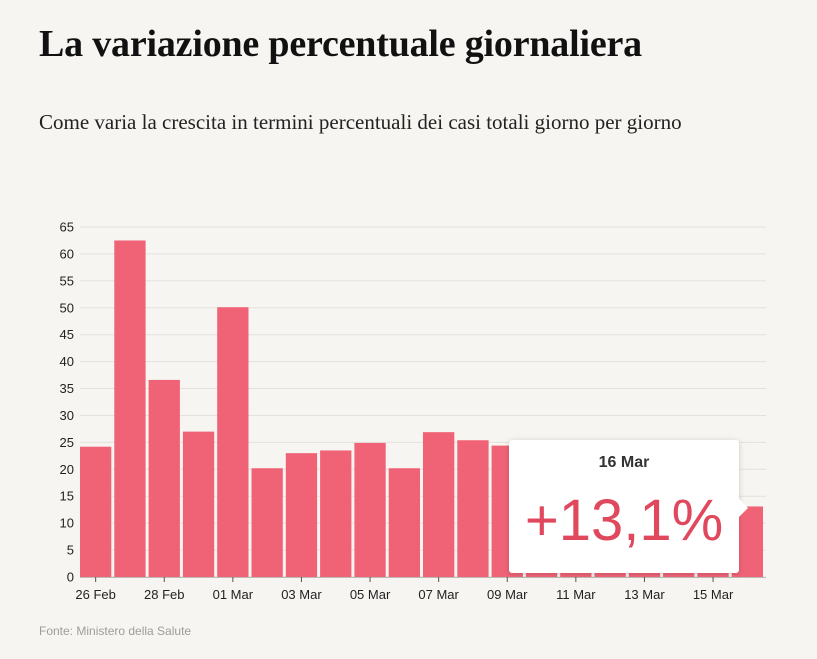  I want to click on y-tick-label: 60, so click(67, 253).